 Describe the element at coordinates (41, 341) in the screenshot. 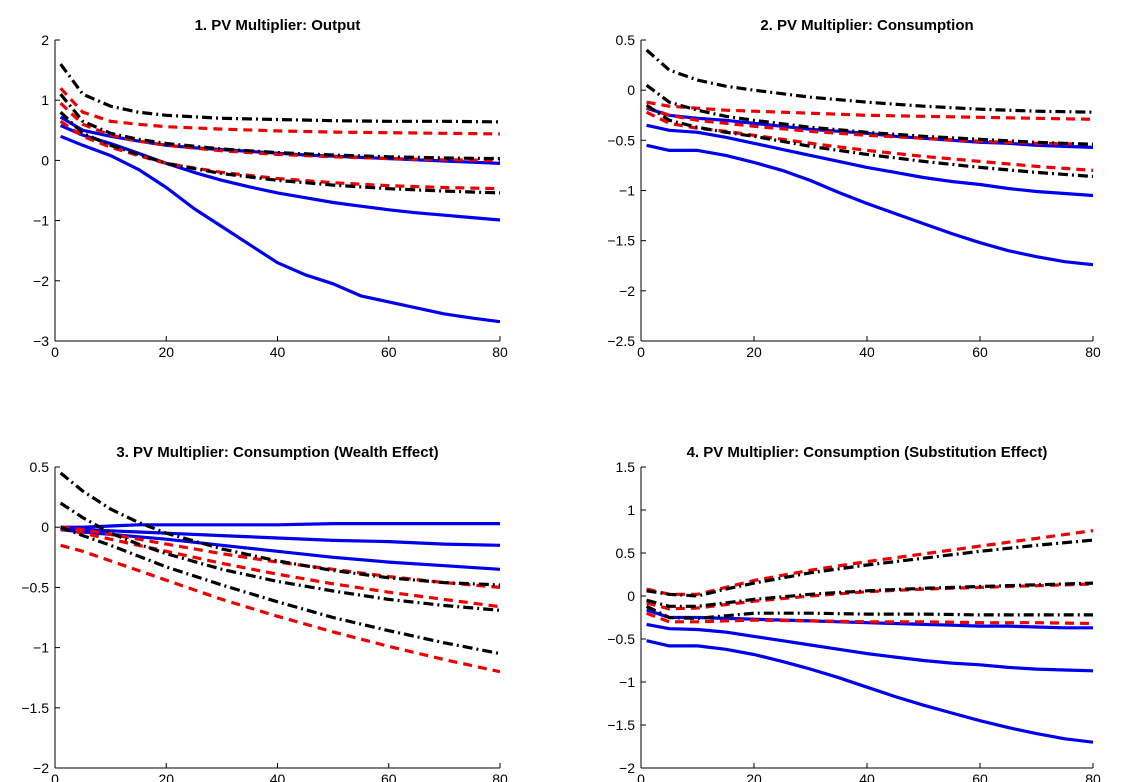

I see `y-tick-label: −3` at that location.